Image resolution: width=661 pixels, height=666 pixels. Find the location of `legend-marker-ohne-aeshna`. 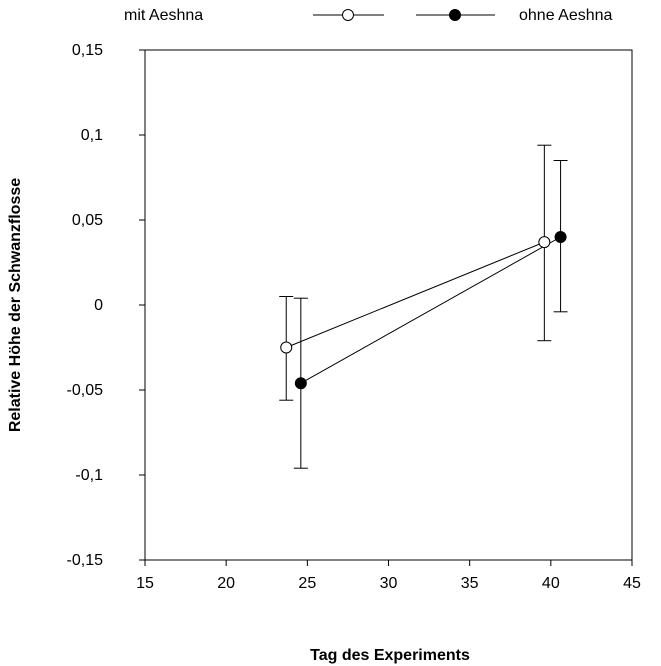

legend-marker-ohne-aeshna is located at coordinates (455, 15).